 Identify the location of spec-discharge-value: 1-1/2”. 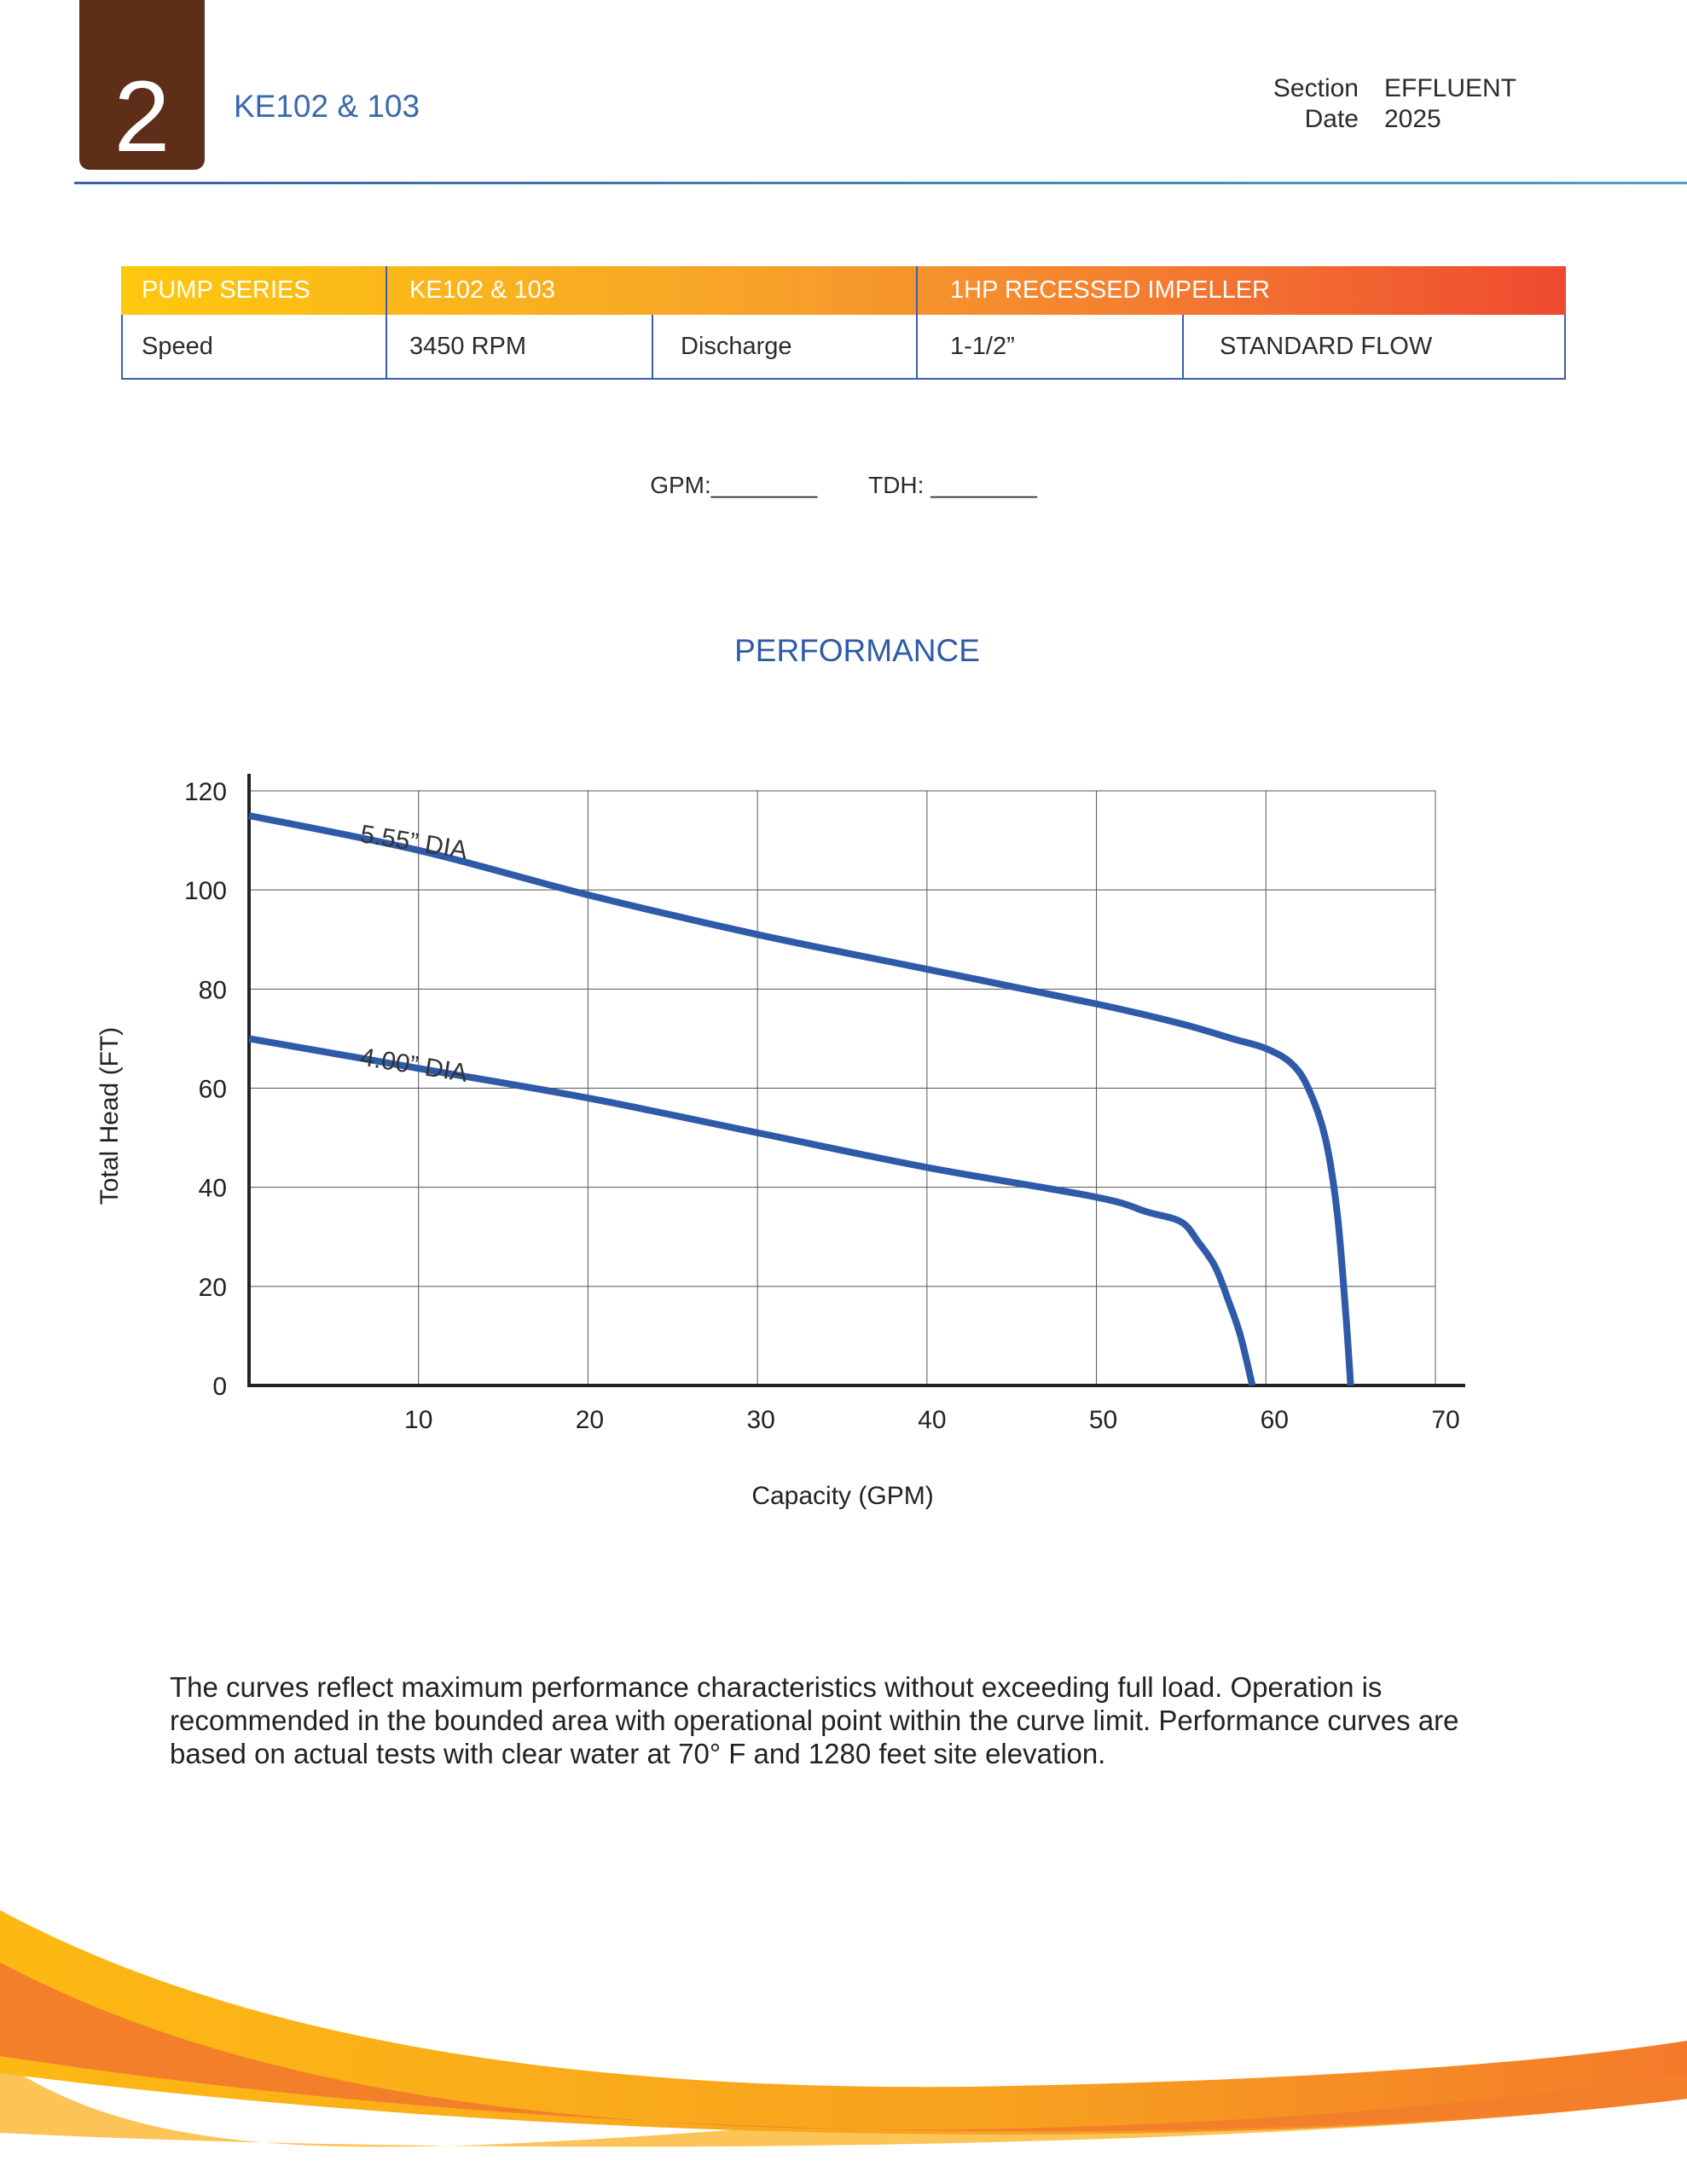
(983, 346).